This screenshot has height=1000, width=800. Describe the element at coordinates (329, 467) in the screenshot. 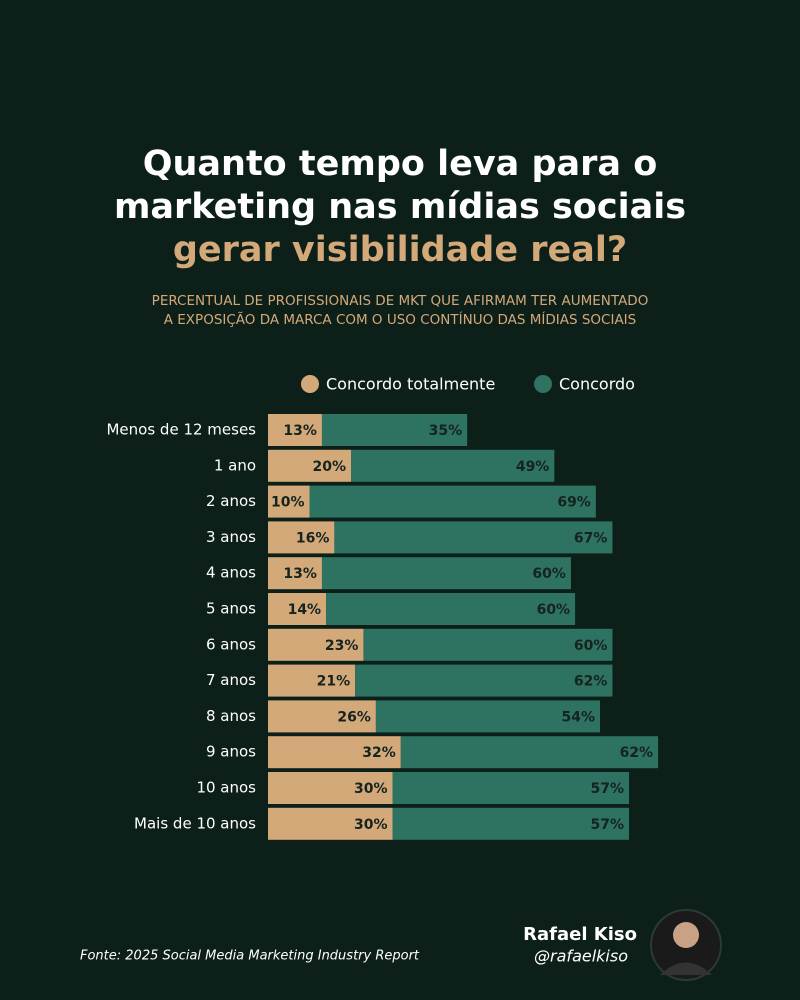

I see `value-label: 20%` at that location.